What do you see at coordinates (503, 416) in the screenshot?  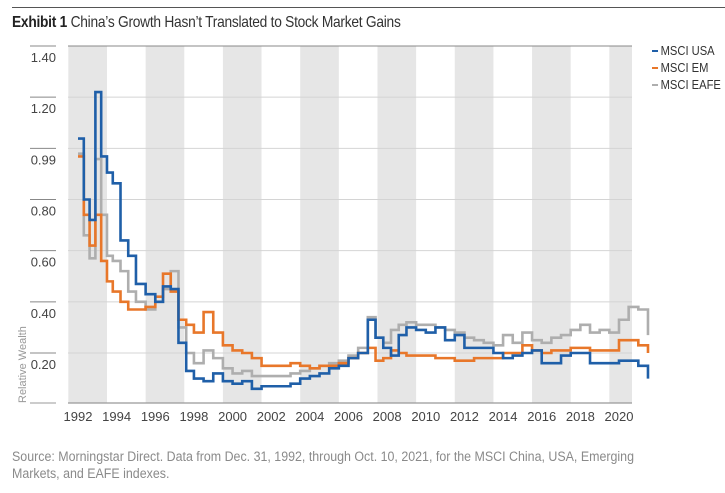 I see `x-tick-label: 2014` at bounding box center [503, 416].